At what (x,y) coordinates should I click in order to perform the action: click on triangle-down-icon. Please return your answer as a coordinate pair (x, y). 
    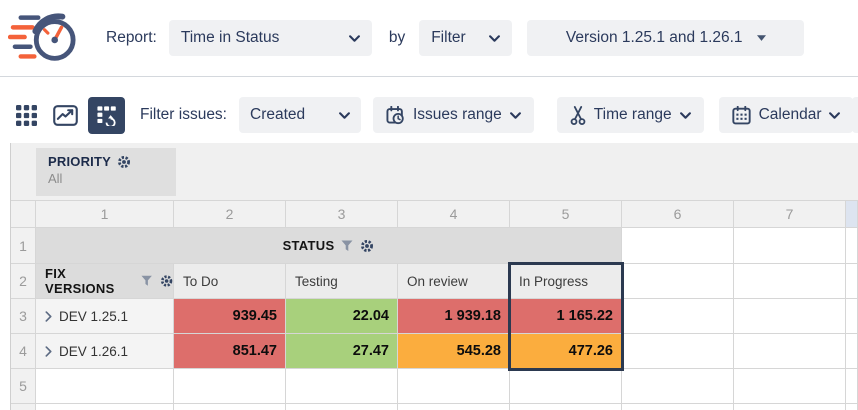
    Looking at the image, I should click on (761, 38).